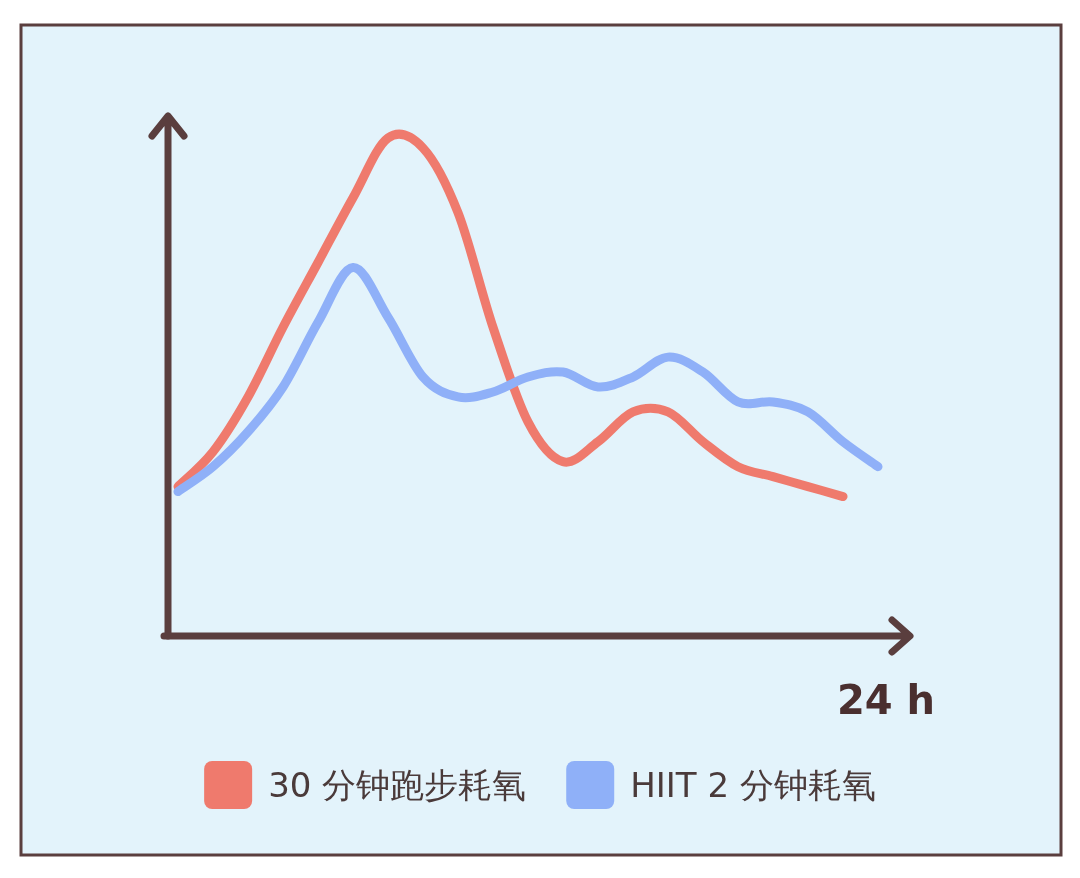  I want to click on legend-label: 30 分钟跑步耗氧, so click(397, 785).